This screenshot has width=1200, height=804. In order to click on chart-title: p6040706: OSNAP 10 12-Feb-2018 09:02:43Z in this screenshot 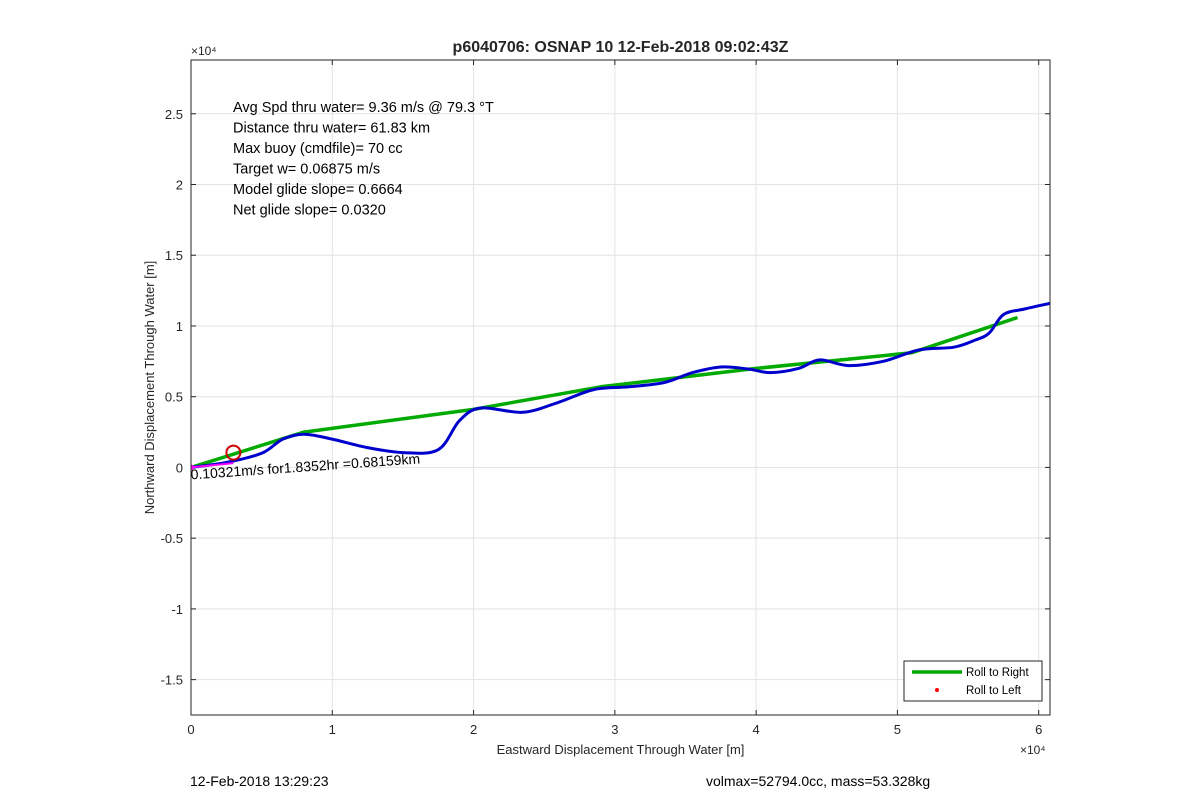, I will do `click(621, 47)`.